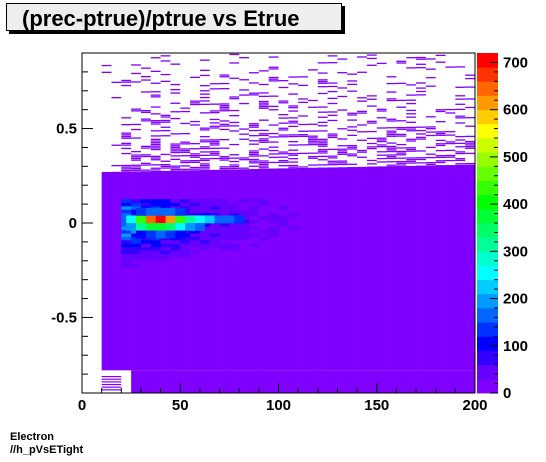 The image size is (546, 462). I want to click on x-tick-label: 150, so click(376, 405).